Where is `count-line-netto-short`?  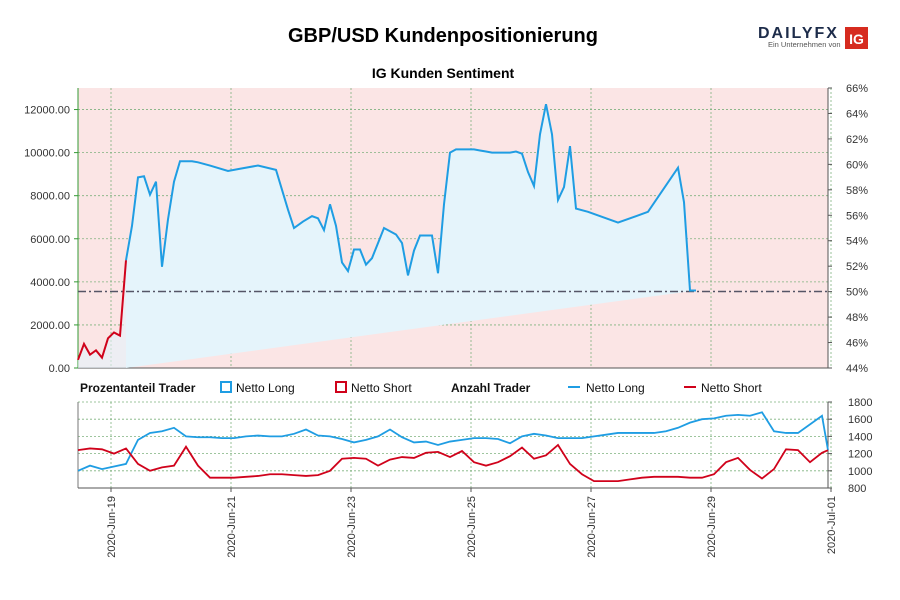
count-line-netto-short is located at coordinates (453, 463).